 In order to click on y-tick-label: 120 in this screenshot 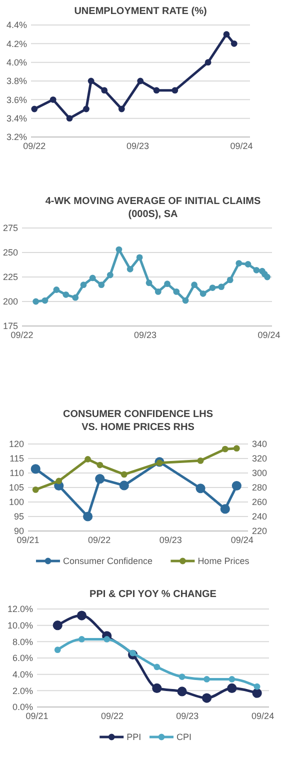, I will do `click(16, 444)`.